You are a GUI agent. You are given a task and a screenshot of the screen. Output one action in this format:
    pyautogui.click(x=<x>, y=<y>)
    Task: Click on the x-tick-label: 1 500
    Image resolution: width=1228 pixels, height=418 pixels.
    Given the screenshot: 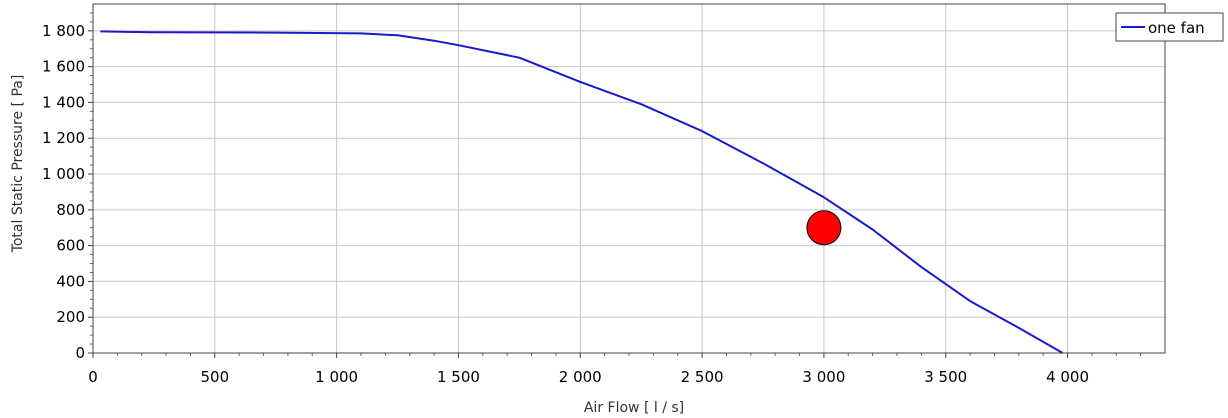 What is the action you would take?
    pyautogui.click(x=458, y=377)
    